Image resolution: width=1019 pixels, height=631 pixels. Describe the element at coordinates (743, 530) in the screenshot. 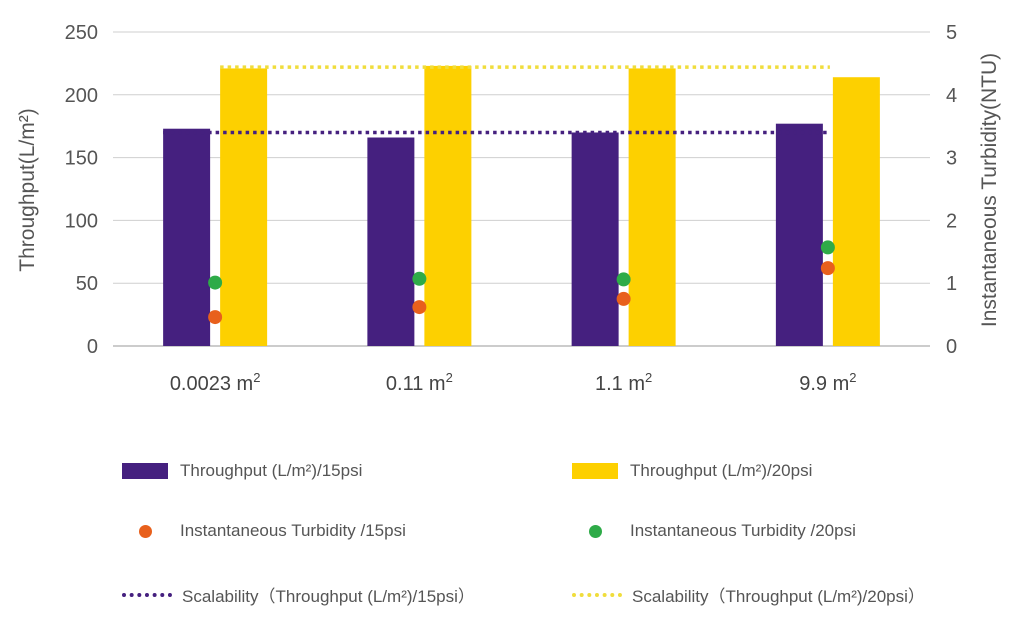

I see `legend-label: Instantaneous Turbidity /20psi` at that location.